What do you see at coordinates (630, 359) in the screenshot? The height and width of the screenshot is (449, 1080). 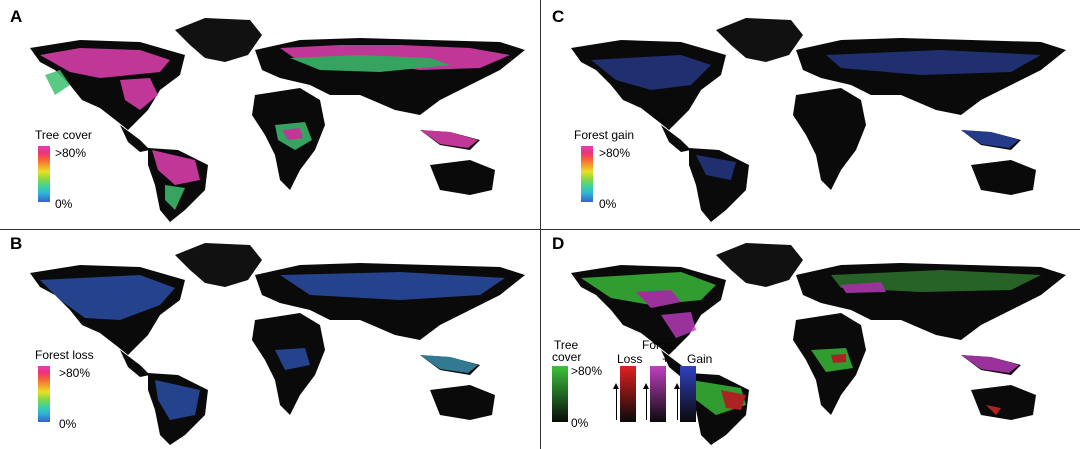 I see `legend-loss-label: Loss` at bounding box center [630, 359].